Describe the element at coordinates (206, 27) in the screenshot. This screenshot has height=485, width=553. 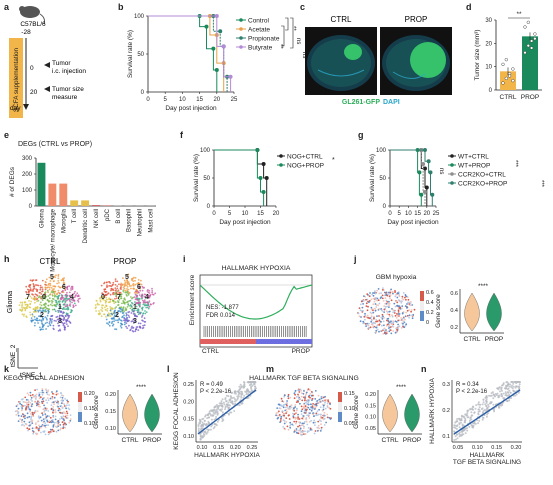
I see `survival-point` at that location.